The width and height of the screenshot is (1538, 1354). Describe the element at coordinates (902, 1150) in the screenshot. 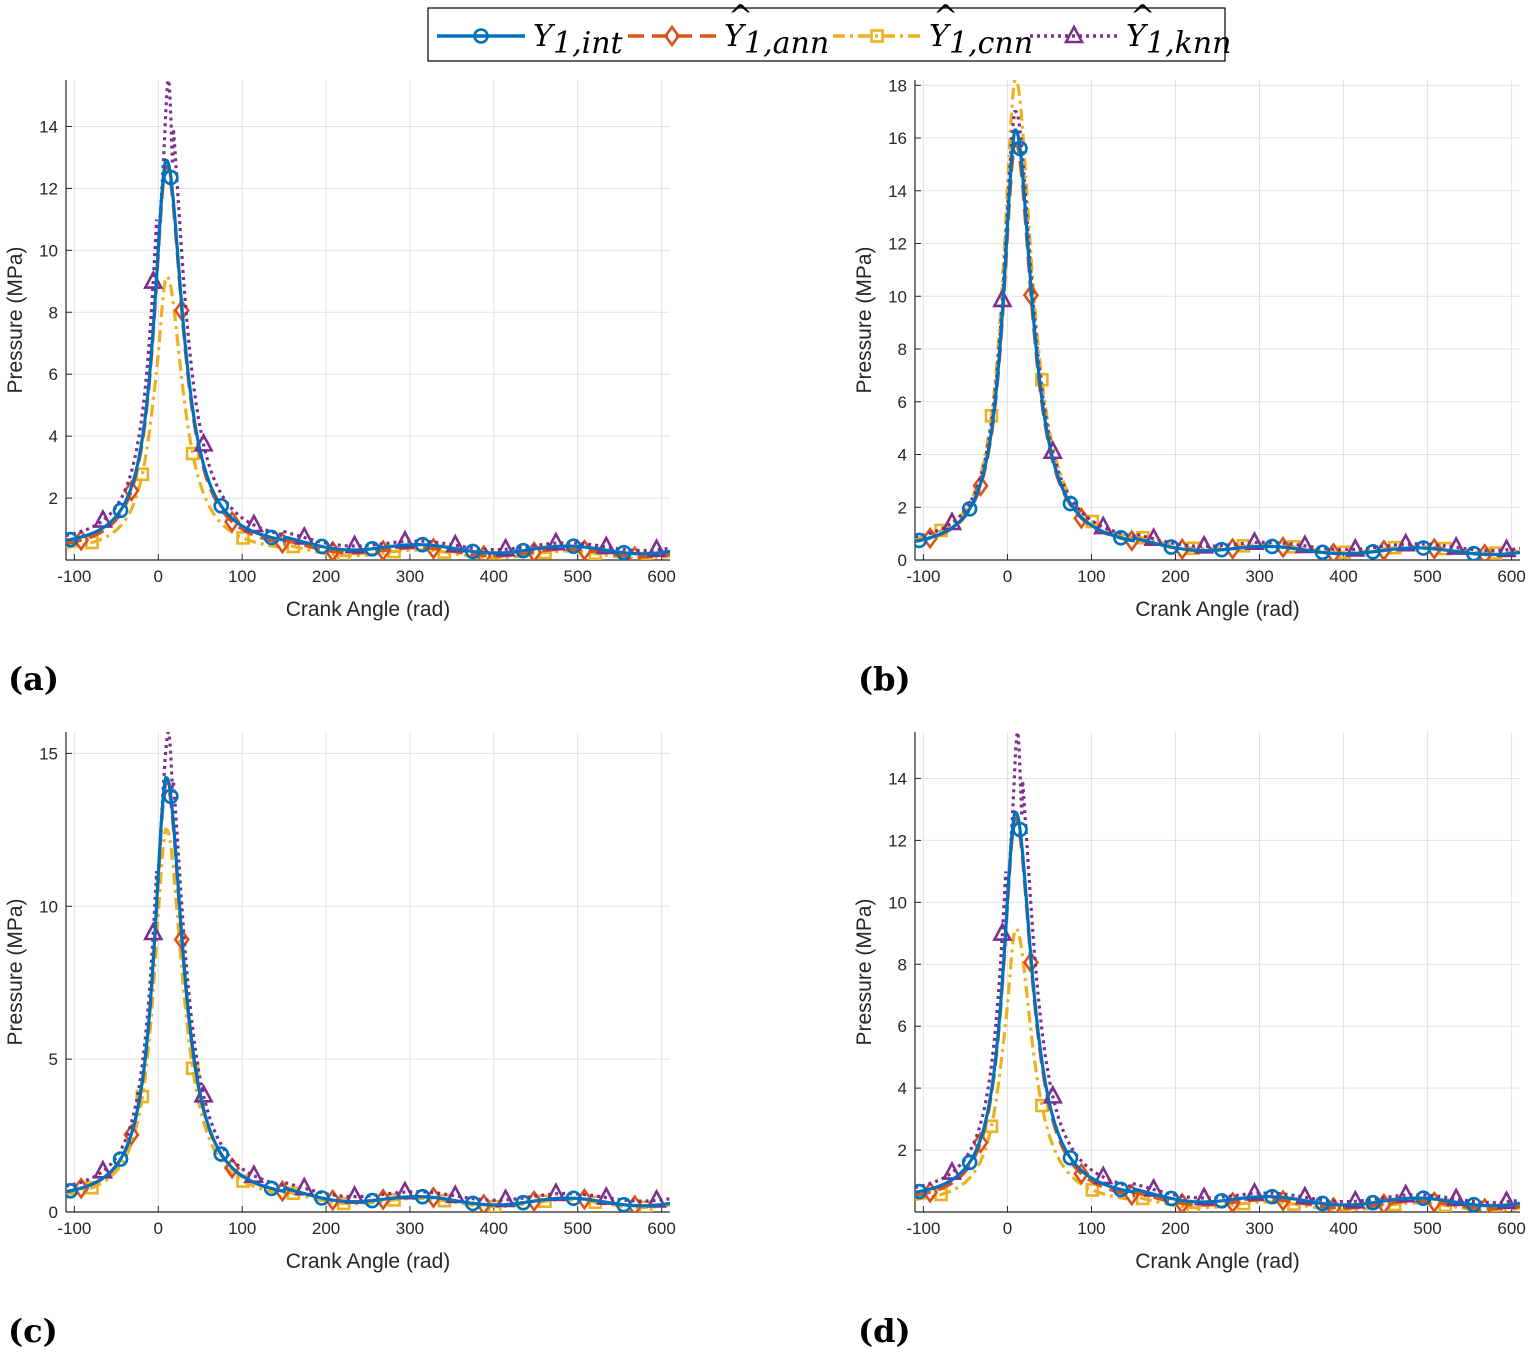

I see `y-tick-label: 2` at that location.